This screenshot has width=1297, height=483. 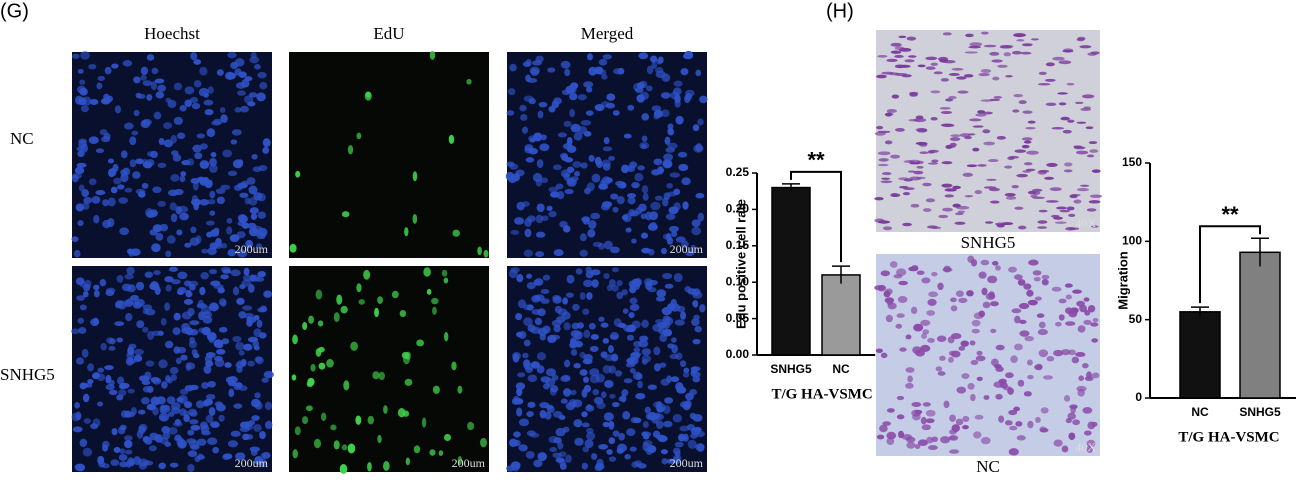 I want to click on y-axis-label: Edu positive cell rate, so click(x=740, y=264).